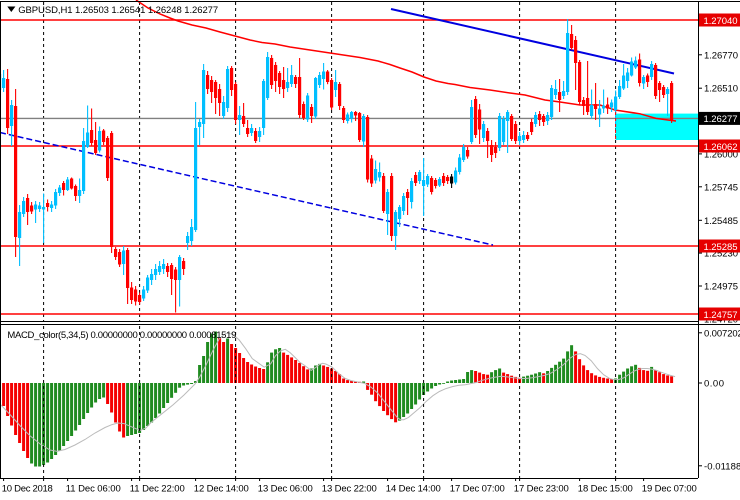  I want to click on svg-text: 1.25745, so click(721, 187).